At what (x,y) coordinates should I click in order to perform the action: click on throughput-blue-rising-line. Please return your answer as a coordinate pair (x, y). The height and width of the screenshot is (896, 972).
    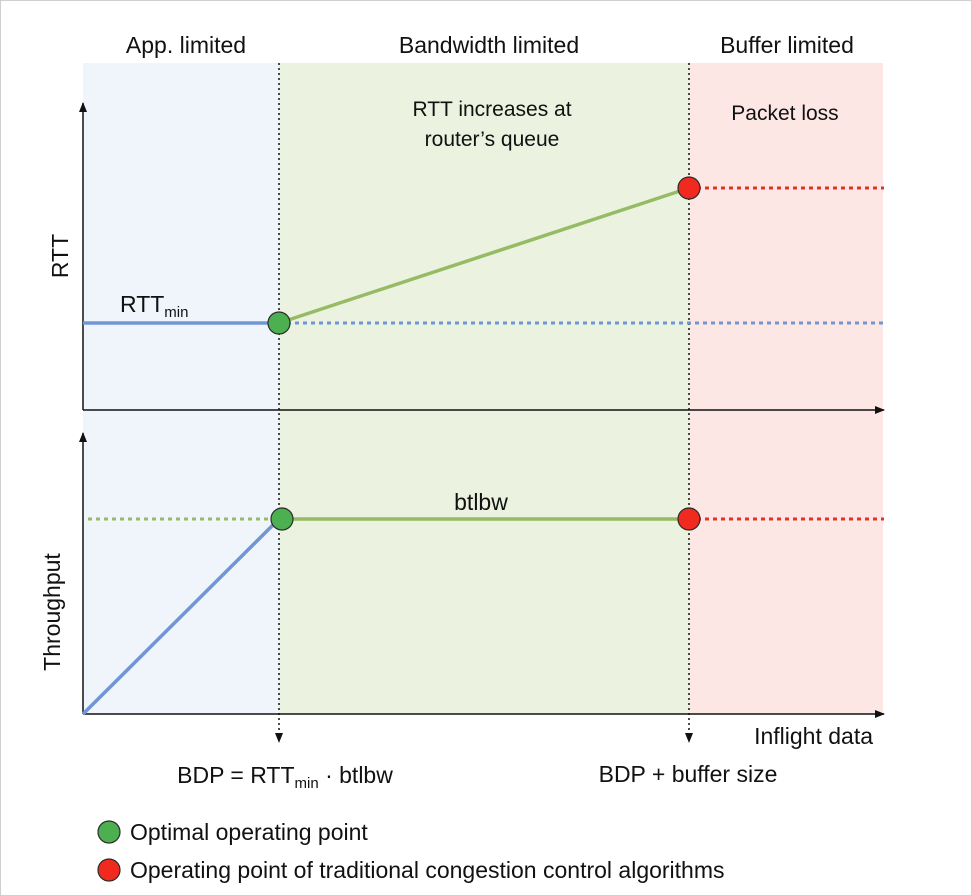
    Looking at the image, I should click on (181, 616).